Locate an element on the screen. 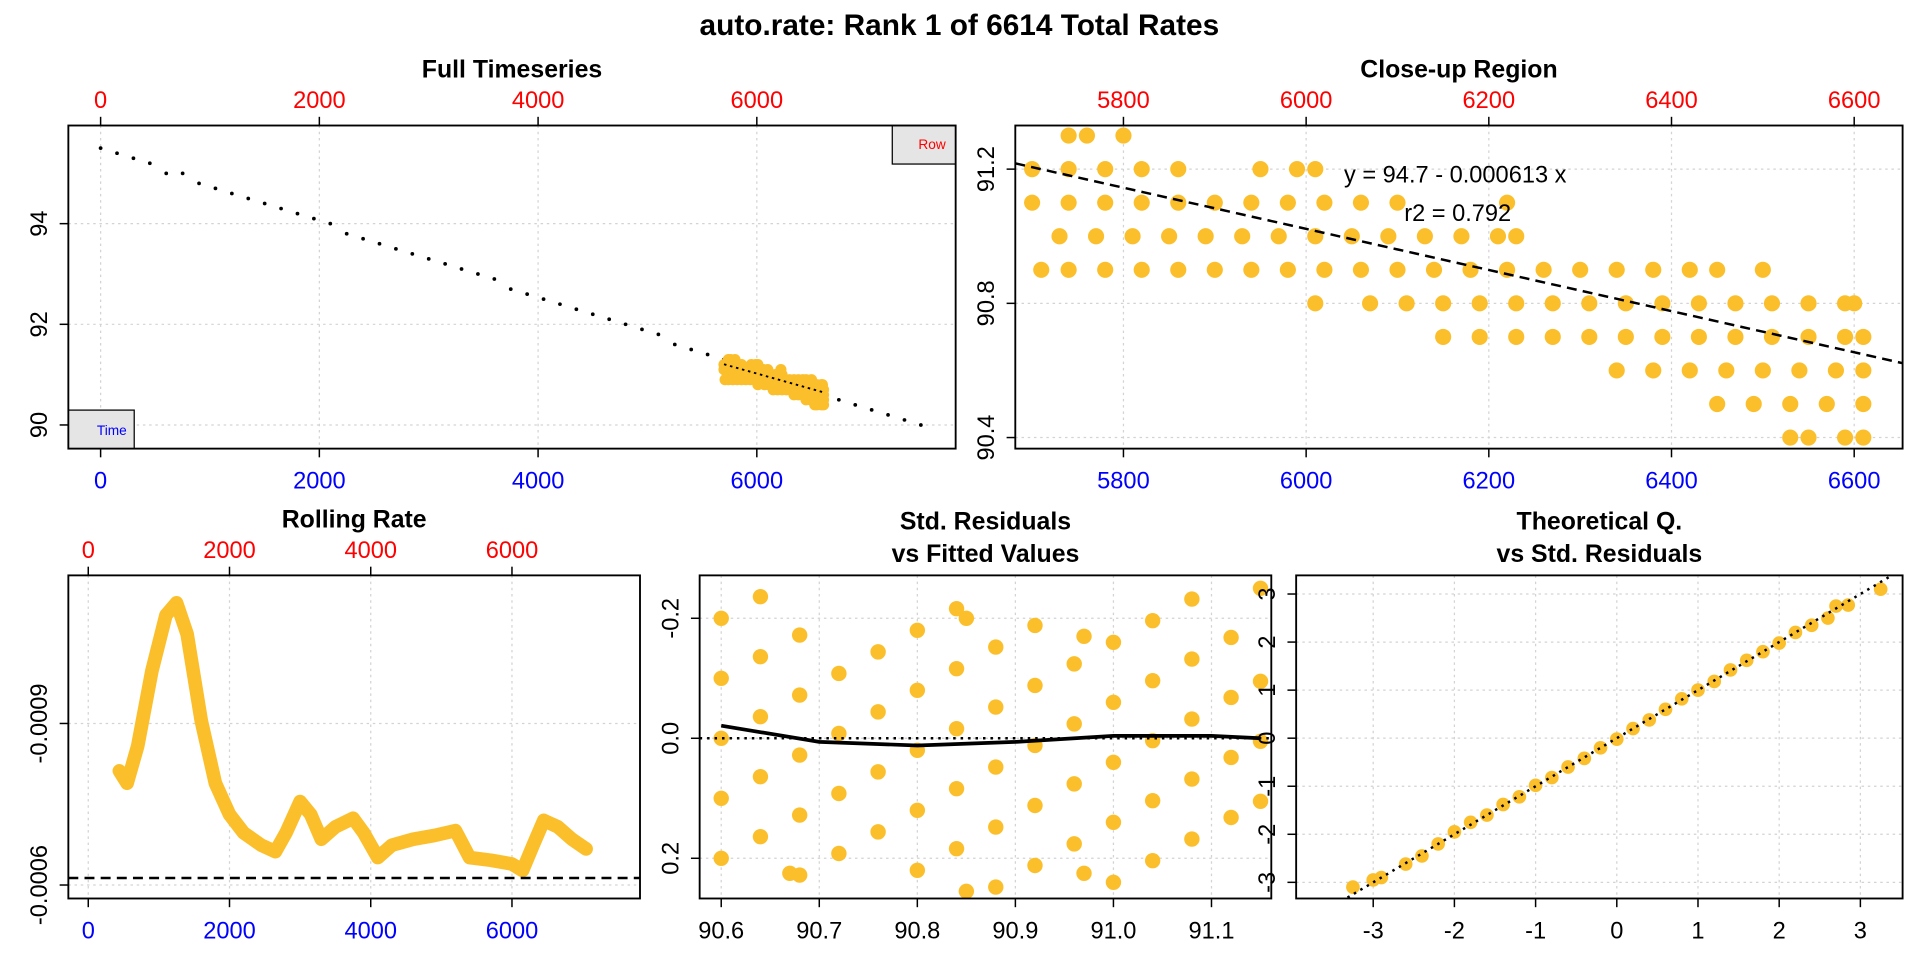 This screenshot has width=1920, height=960. y-tick-label: 0.0 is located at coordinates (672, 738).